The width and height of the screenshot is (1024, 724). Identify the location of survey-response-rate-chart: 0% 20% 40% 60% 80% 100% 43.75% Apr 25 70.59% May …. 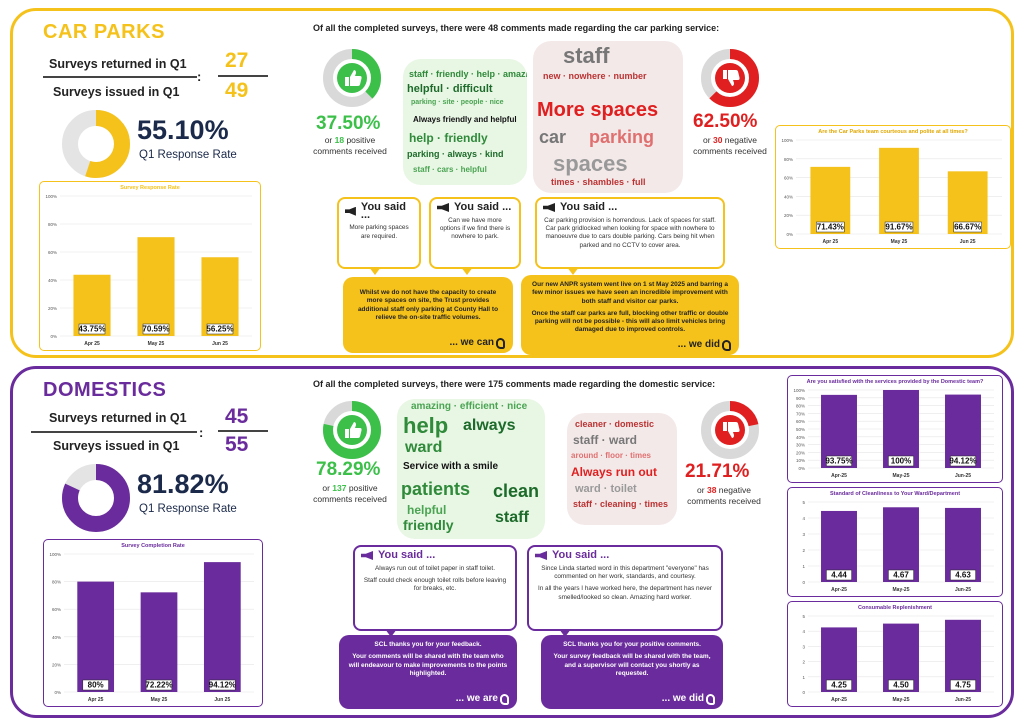
(150, 266).